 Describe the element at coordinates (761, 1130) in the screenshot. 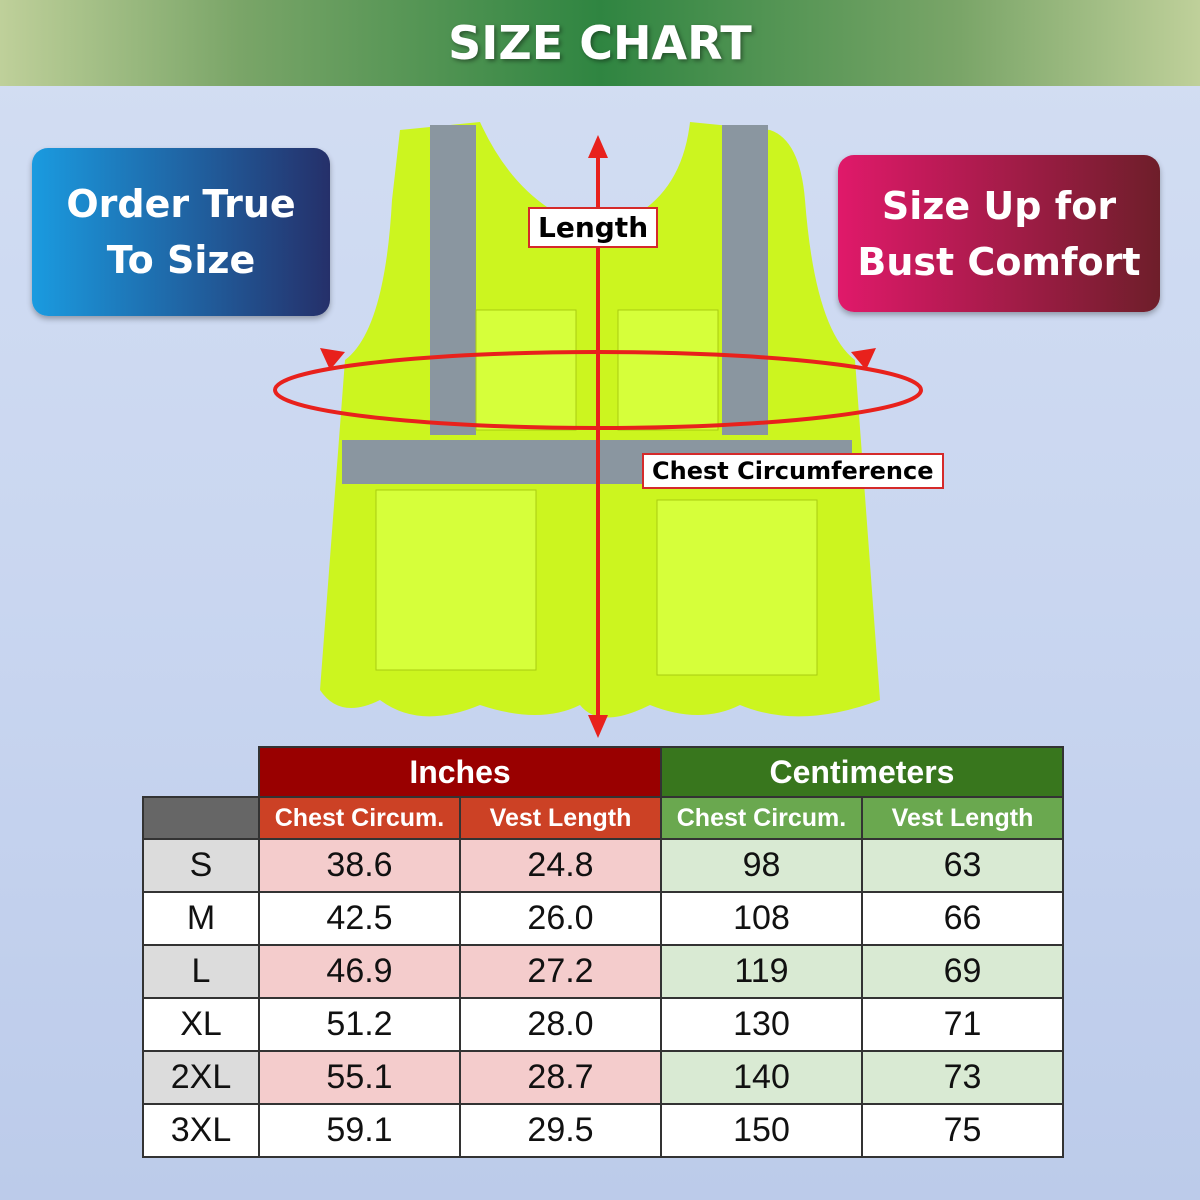

I see `value-cell: 150` at that location.